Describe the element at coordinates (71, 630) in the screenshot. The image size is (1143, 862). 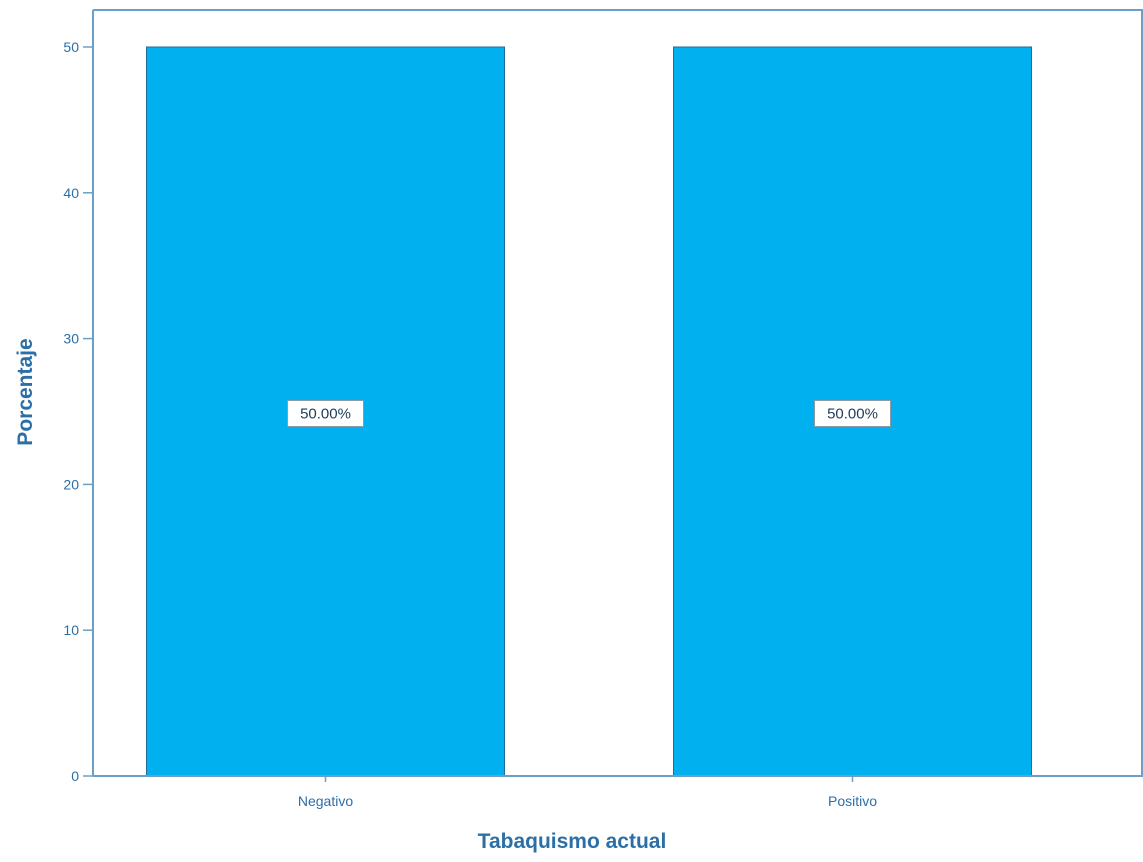
I see `y-tick-label-10: 10` at that location.